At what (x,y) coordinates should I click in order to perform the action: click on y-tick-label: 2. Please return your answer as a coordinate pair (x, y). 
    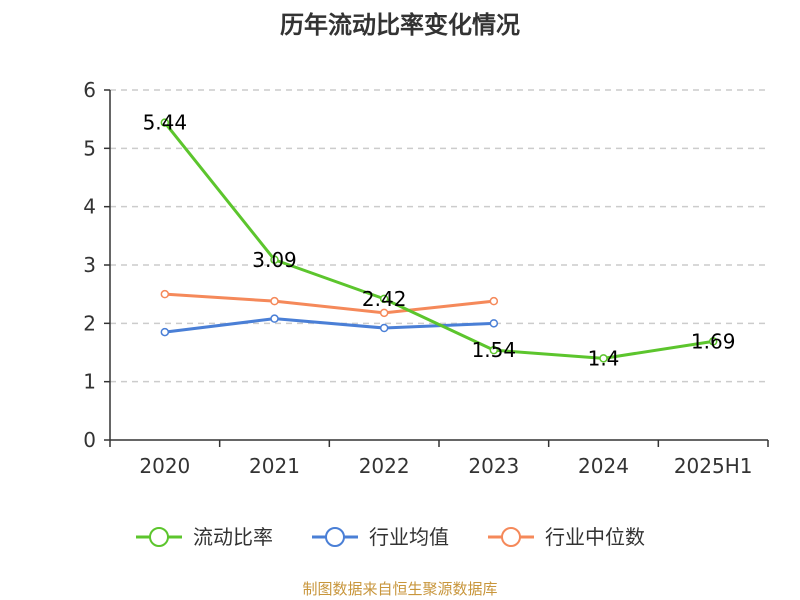
    Looking at the image, I should click on (89, 323).